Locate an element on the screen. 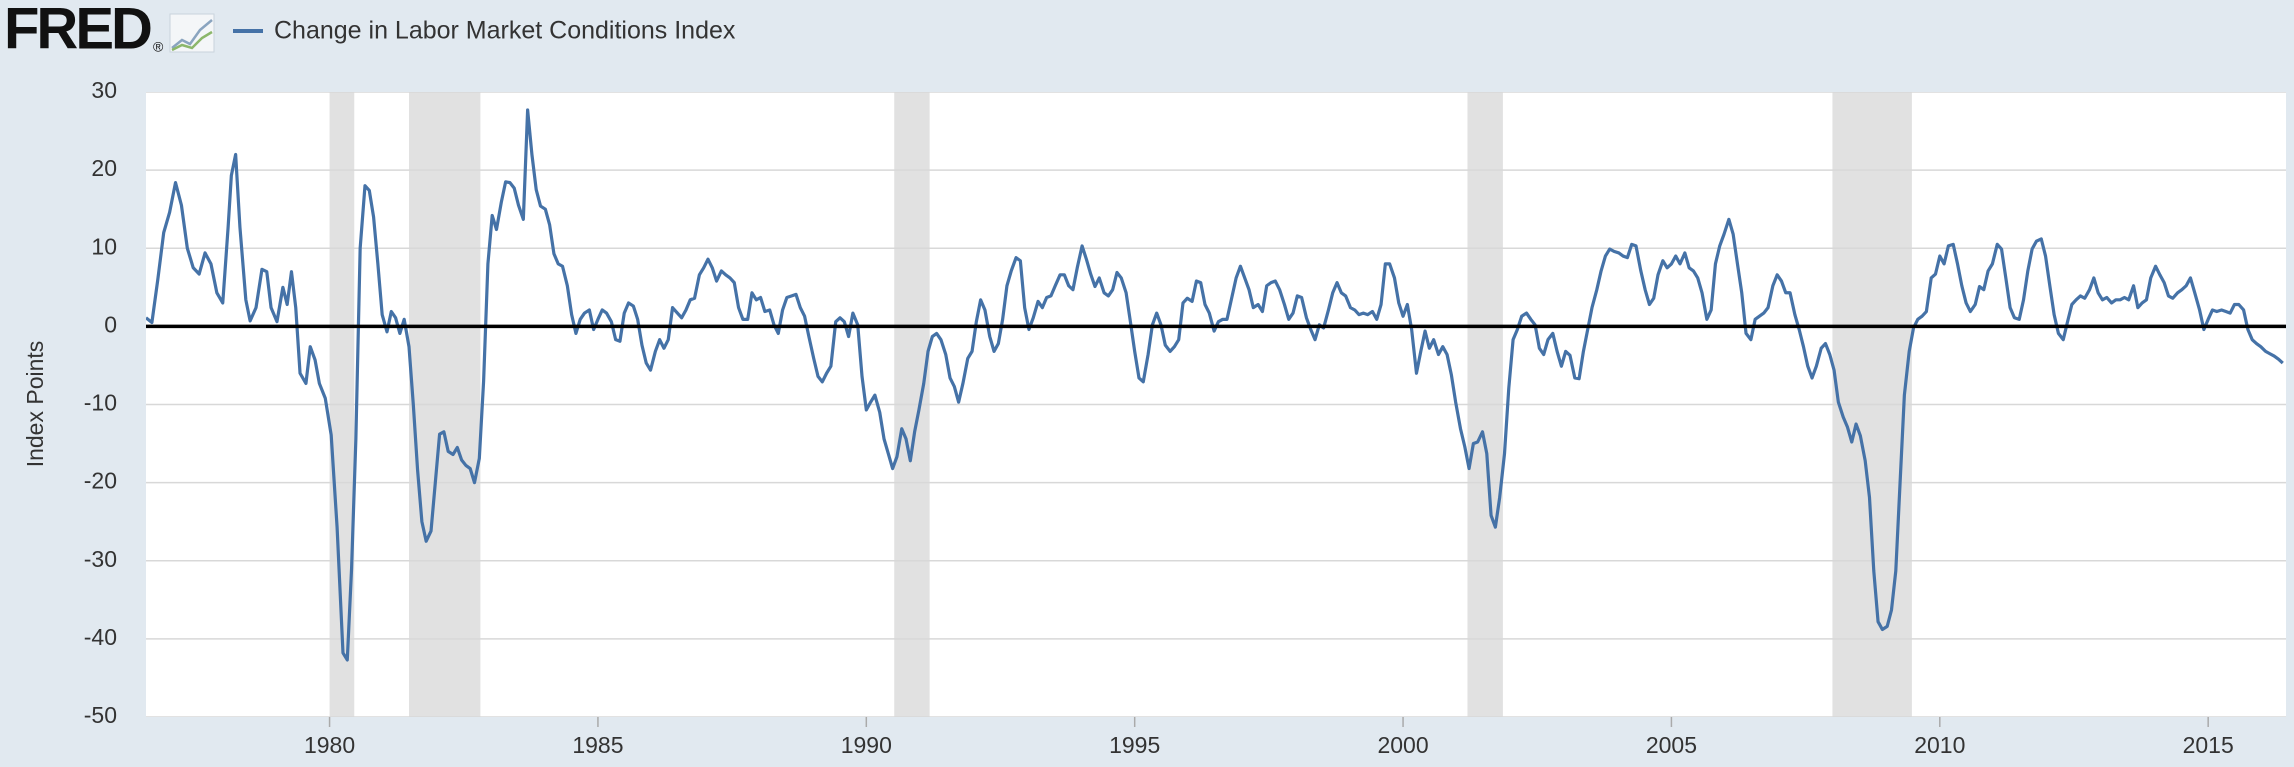 This screenshot has height=767, width=2294. logo-mark: ® is located at coordinates (158, 47).